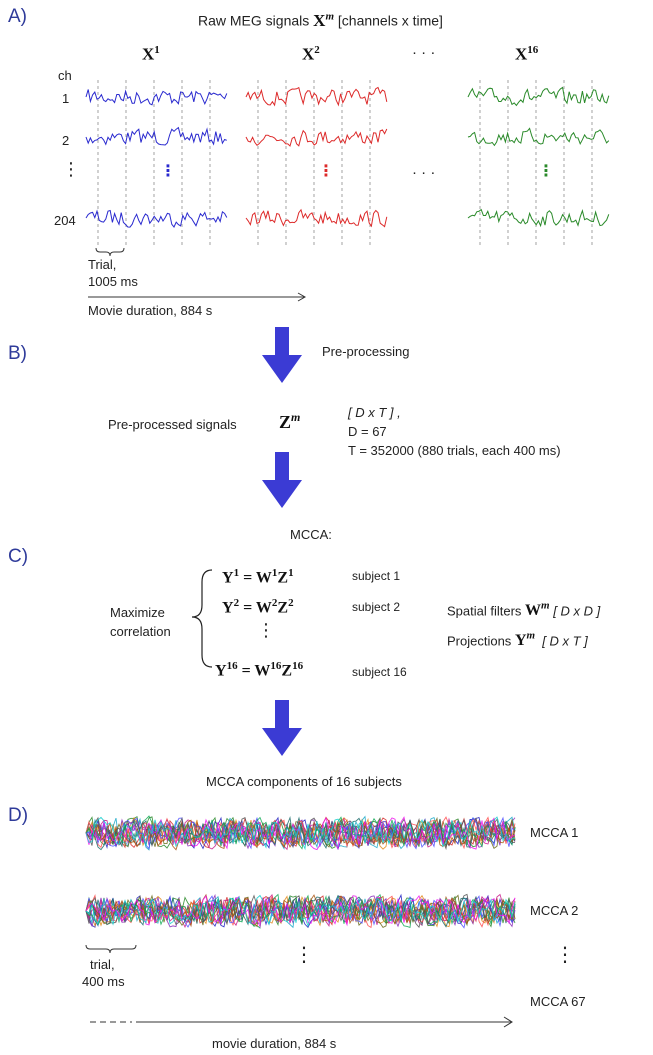  I want to click on mcca-traces, so click(300, 872).